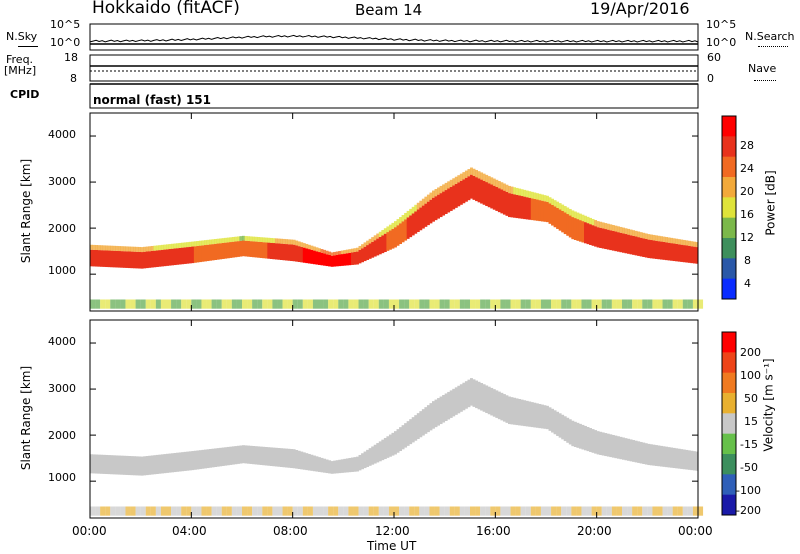 This screenshot has width=800, height=554. I want to click on noise-trace-line, so click(394, 38).